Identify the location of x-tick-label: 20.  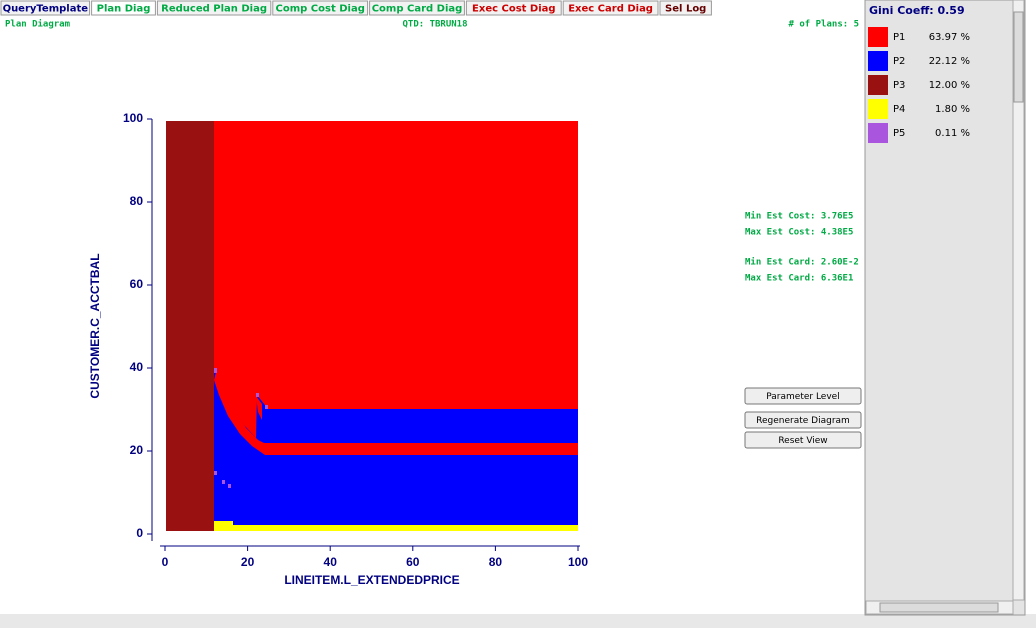
(248, 562).